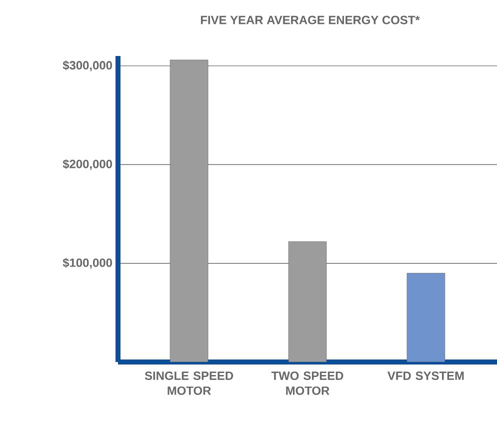  I want to click on chart-title: FIVE YEAR AVERAGE ENERGY COST*, so click(310, 20).